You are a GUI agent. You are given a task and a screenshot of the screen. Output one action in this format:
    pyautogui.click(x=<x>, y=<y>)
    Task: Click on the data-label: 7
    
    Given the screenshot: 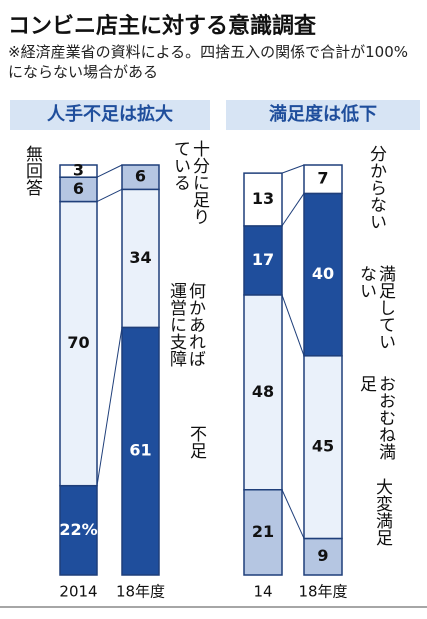 What is the action you would take?
    pyautogui.click(x=322, y=178)
    